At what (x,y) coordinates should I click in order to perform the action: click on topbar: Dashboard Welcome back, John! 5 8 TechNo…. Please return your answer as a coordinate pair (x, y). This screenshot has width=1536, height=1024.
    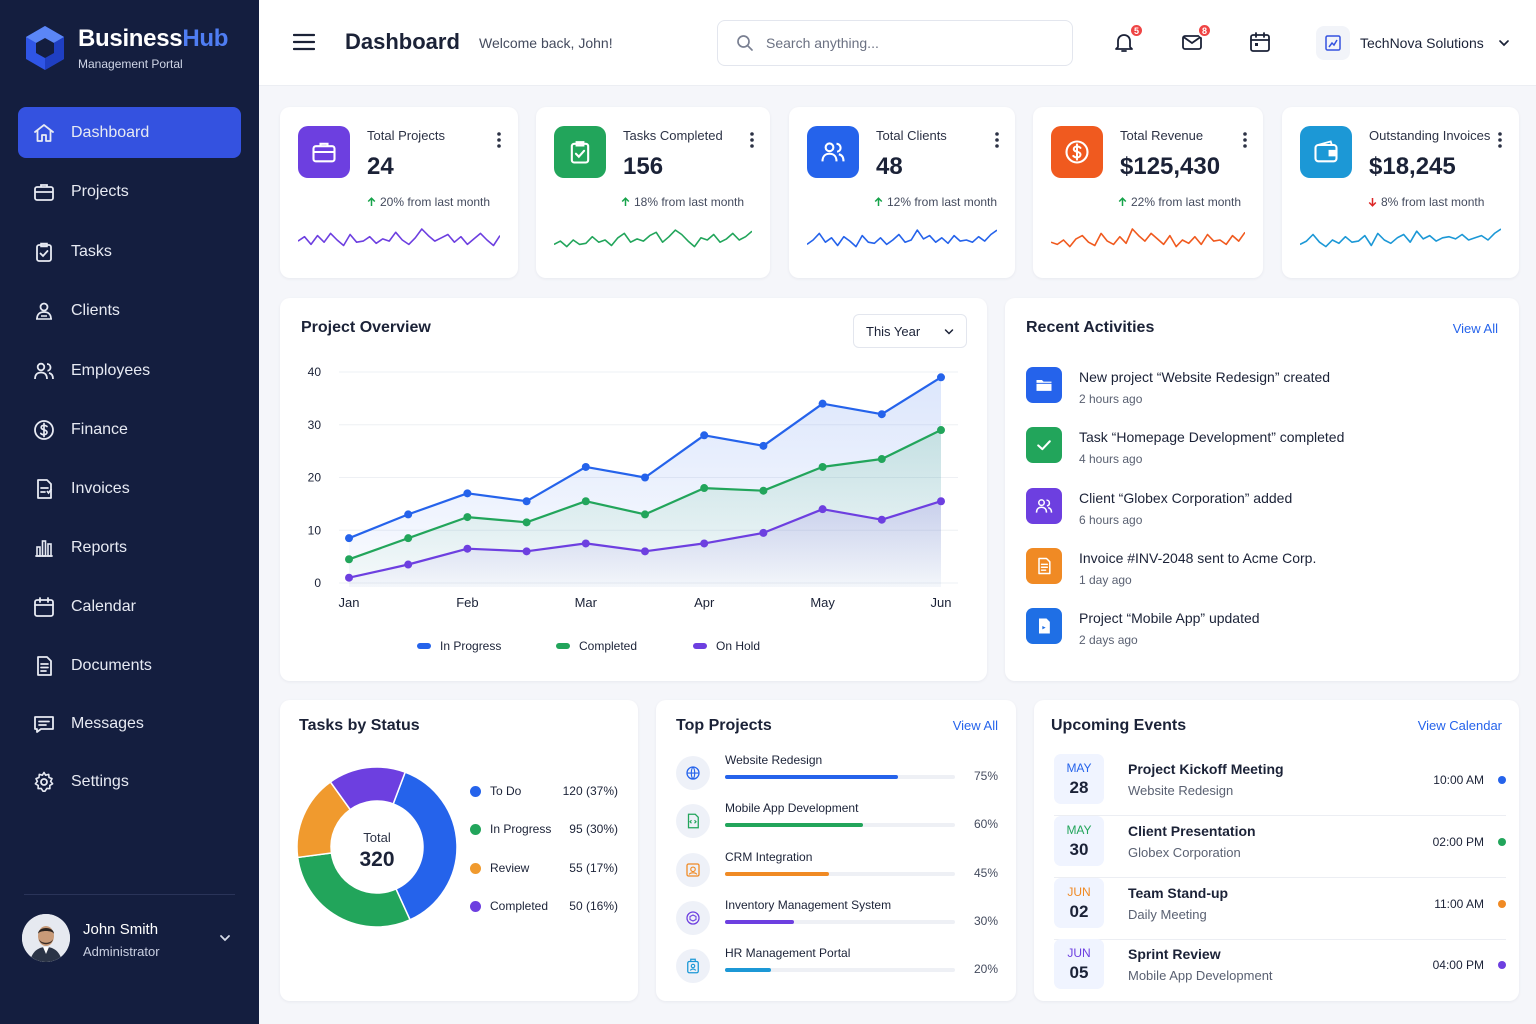
    Looking at the image, I should click on (897, 43).